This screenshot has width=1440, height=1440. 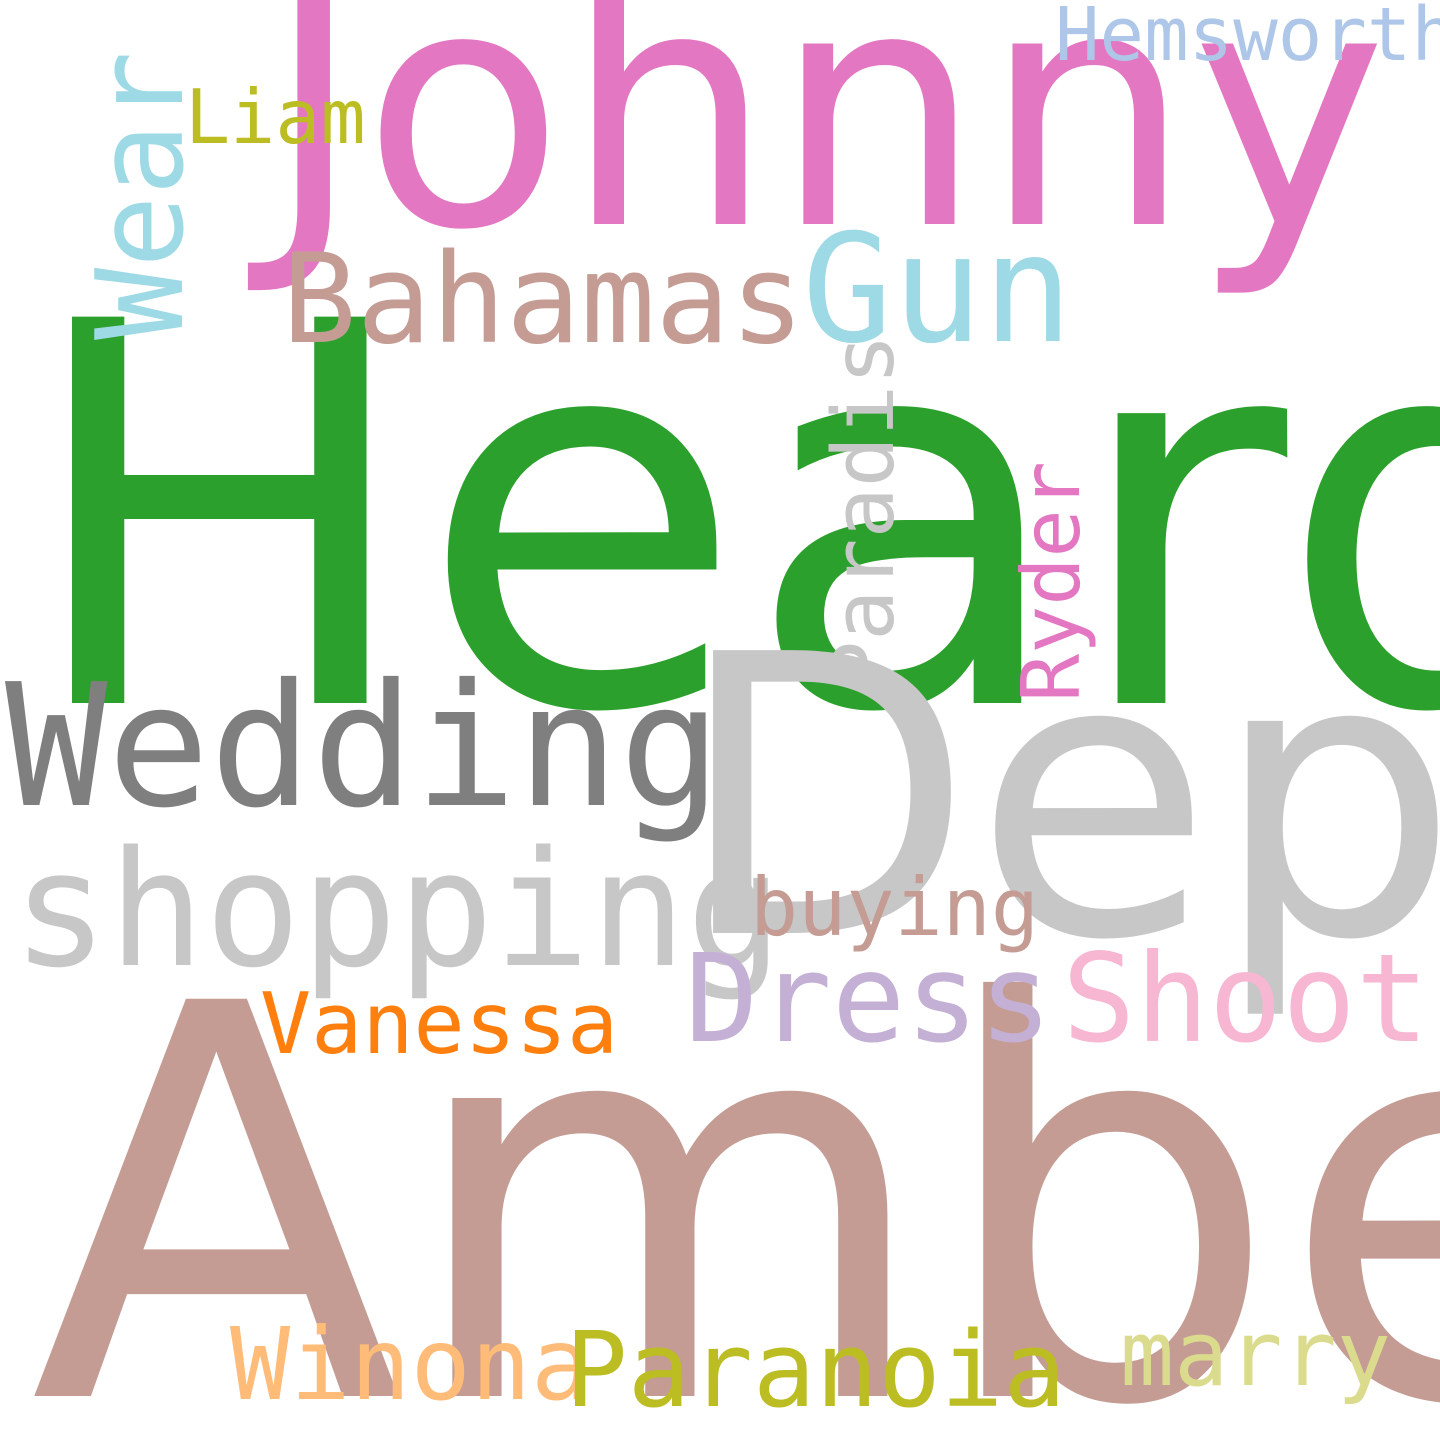 I want to click on word-wear: Wear, so click(x=141, y=195).